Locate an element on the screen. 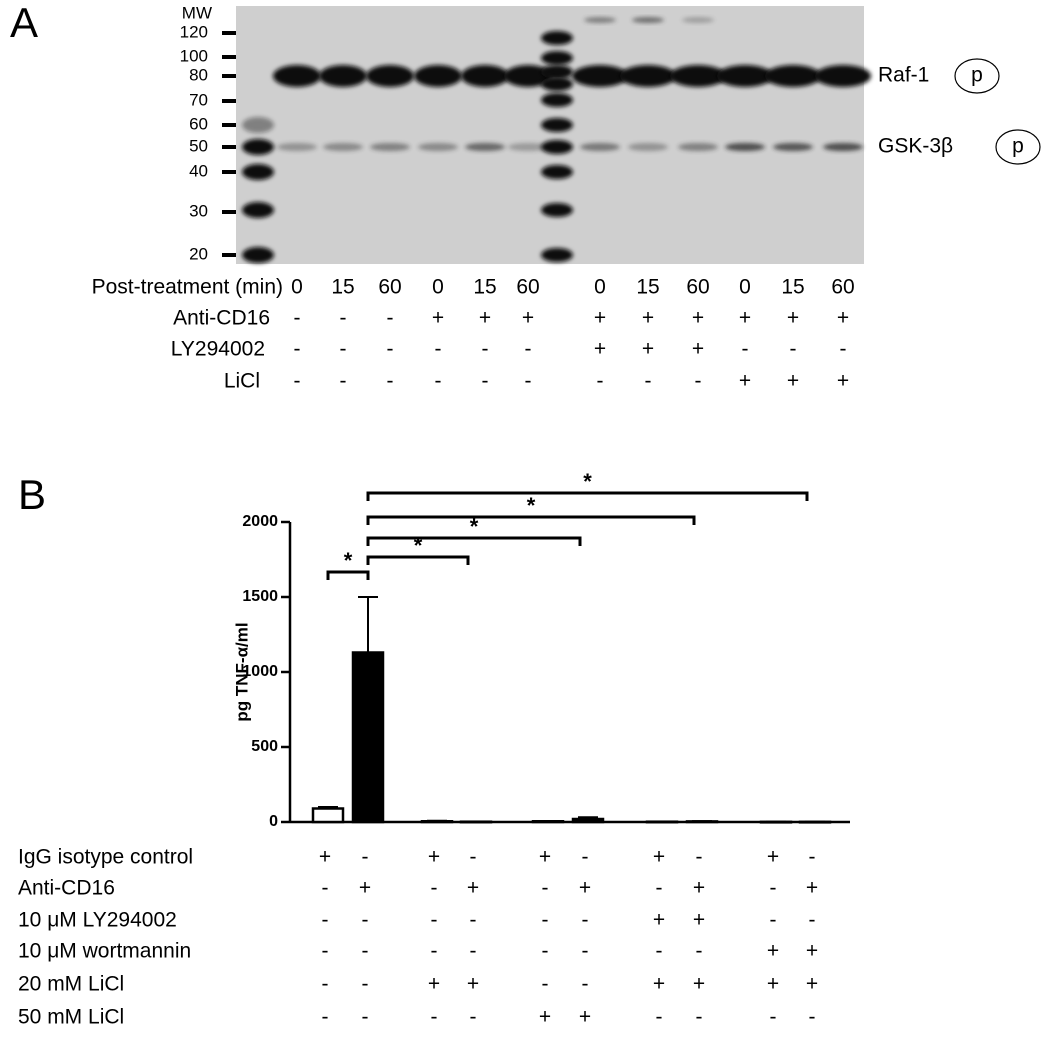 The image size is (1050, 1050). mw-label: 80 is located at coordinates (198, 74).